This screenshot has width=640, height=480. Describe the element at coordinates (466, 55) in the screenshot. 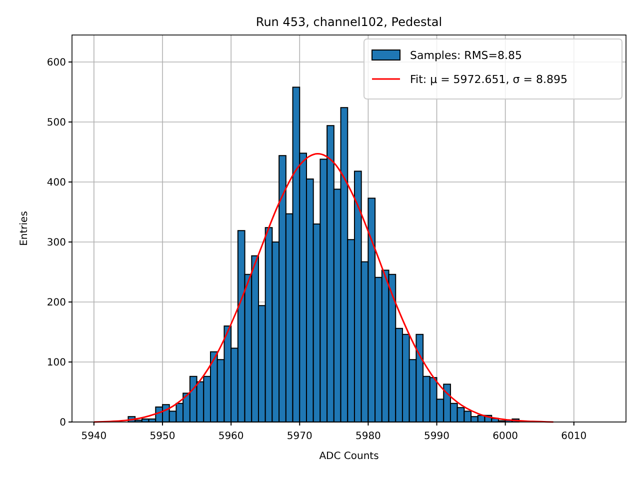

I see `legend-label: Samples: RMS=8.85` at that location.